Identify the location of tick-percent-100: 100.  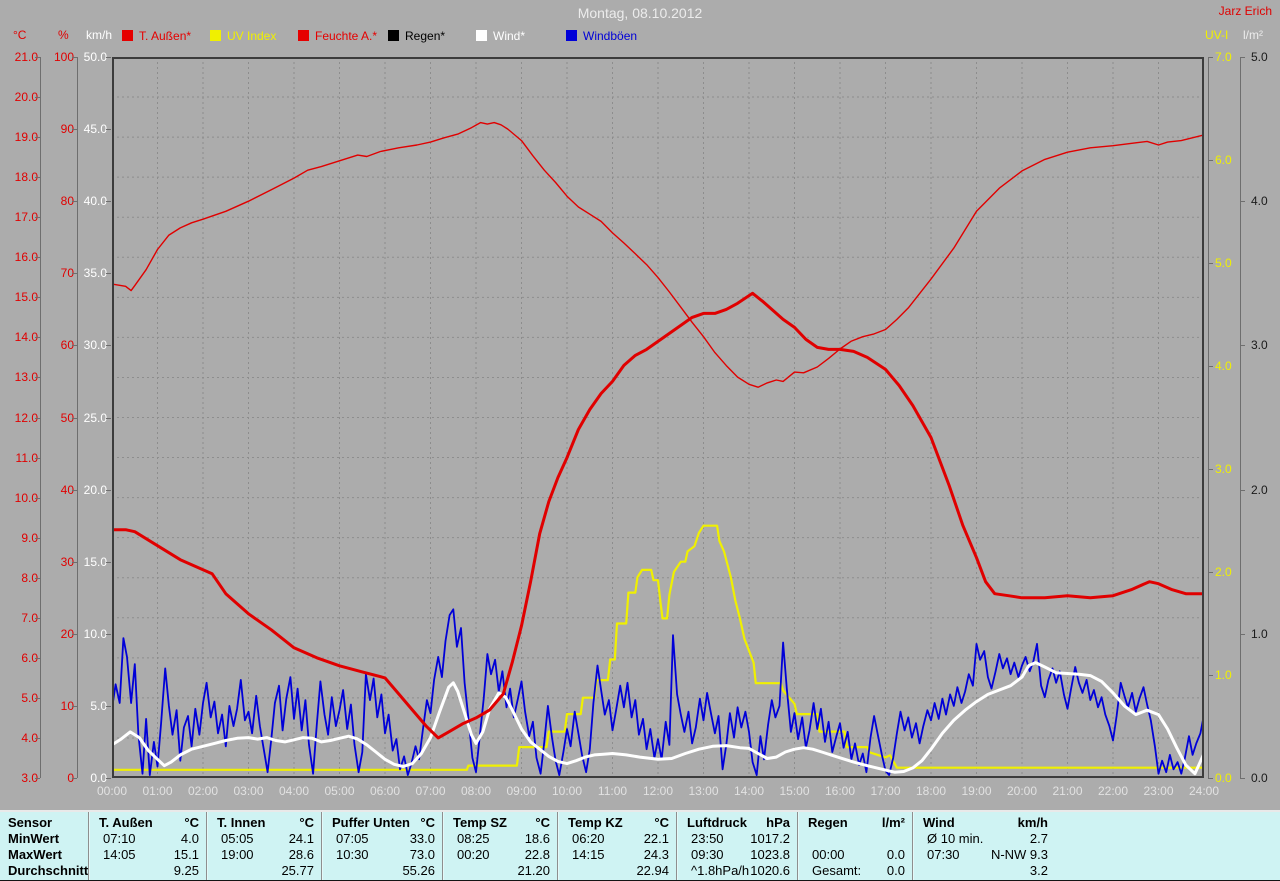
(63, 57).